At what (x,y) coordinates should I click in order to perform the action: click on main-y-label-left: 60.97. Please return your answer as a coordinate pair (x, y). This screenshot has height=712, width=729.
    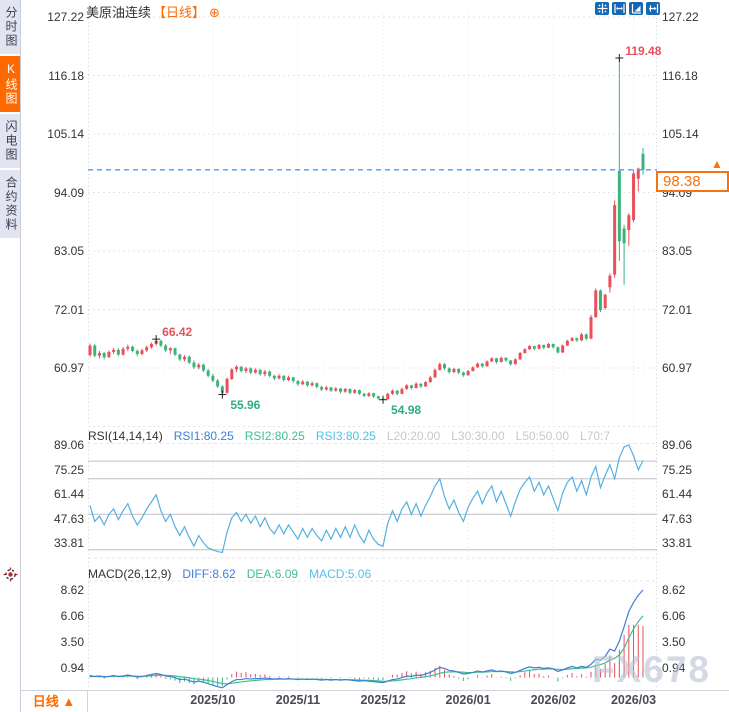
    Looking at the image, I should click on (68, 368).